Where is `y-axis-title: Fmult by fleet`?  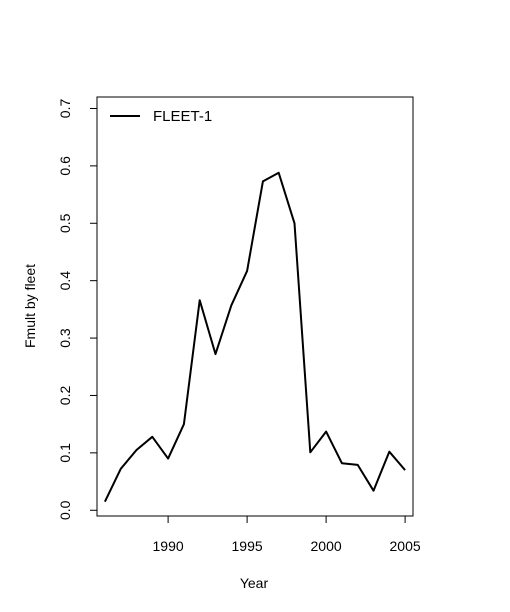
y-axis-title: Fmult by fleet is located at coordinates (30, 306).